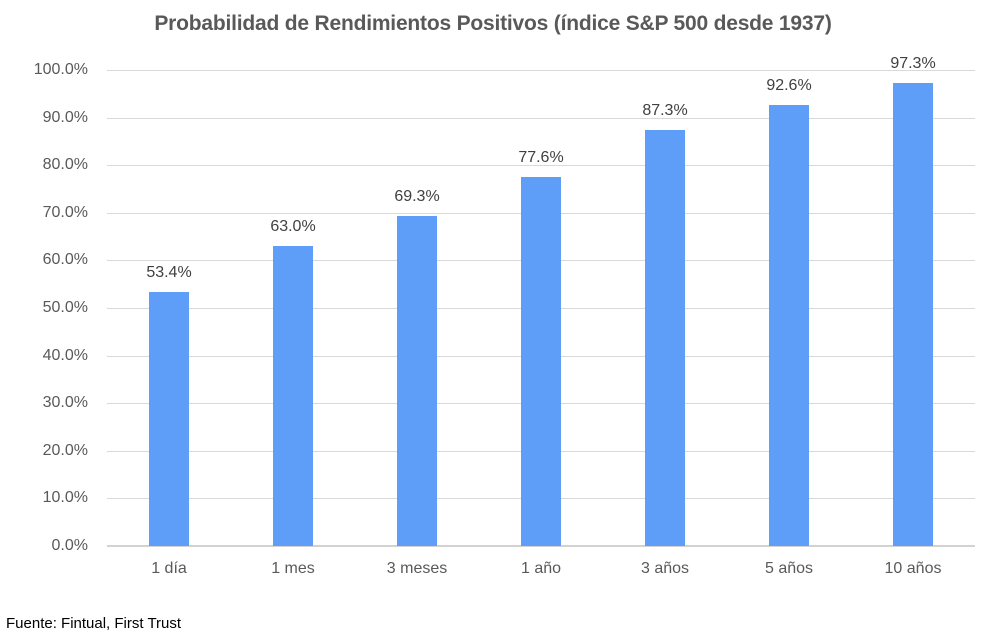 This screenshot has width=986, height=644. What do you see at coordinates (665, 568) in the screenshot?
I see `x-axis-label: 3 años` at bounding box center [665, 568].